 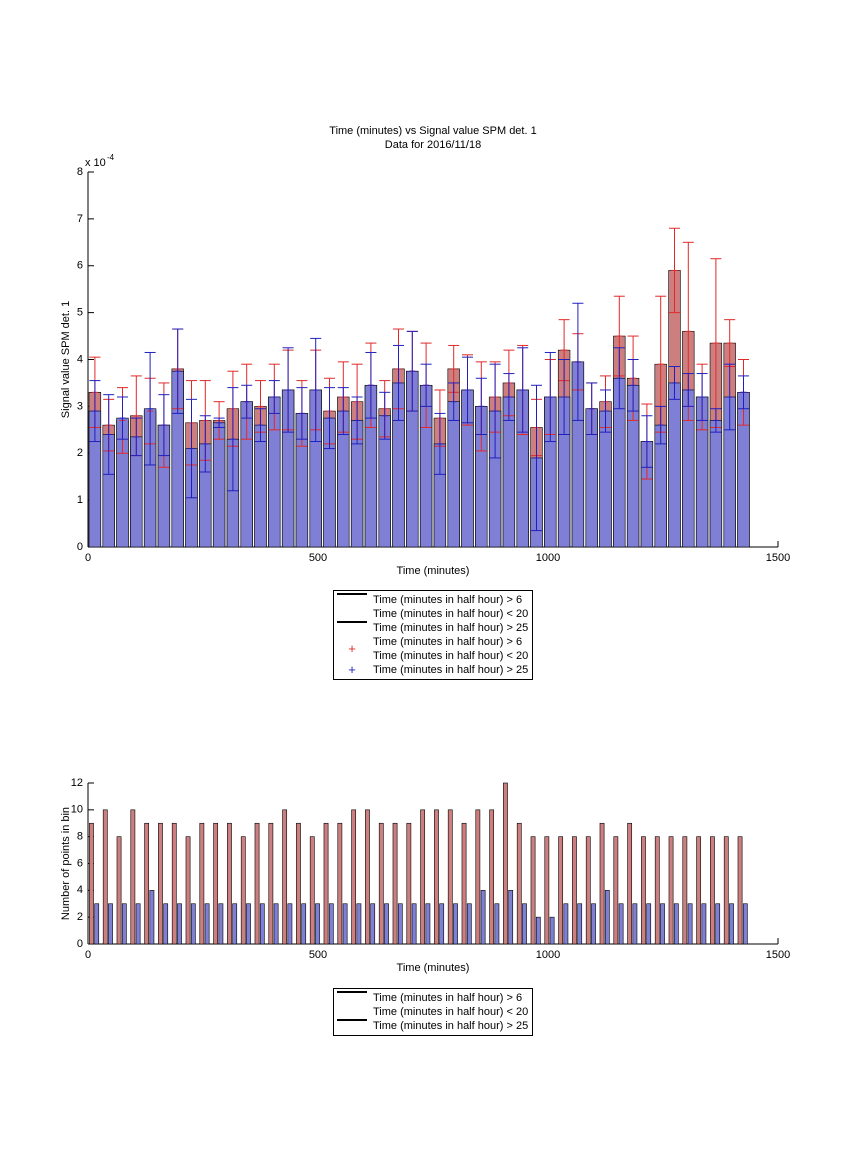 What do you see at coordinates (432, 628) in the screenshot?
I see `legend-entry: Time (minutes in half hour) > 25` at bounding box center [432, 628].